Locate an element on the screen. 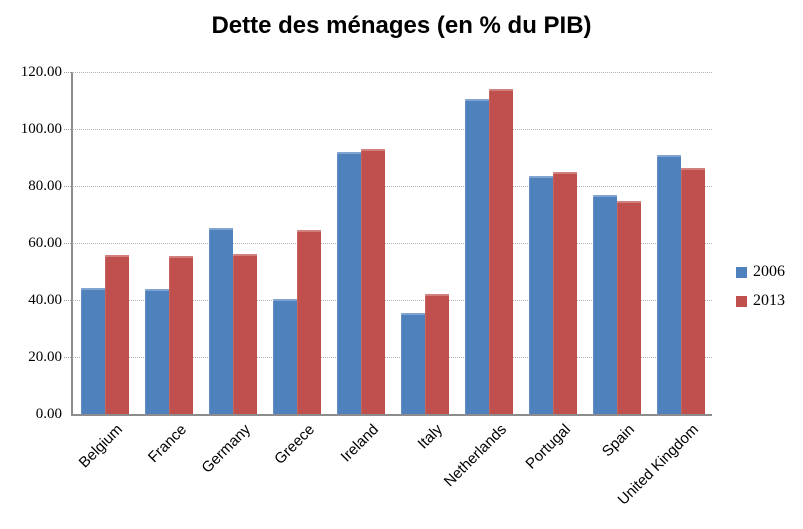 The height and width of the screenshot is (529, 803). y-axis-tick-20.00 is located at coordinates (67, 357).